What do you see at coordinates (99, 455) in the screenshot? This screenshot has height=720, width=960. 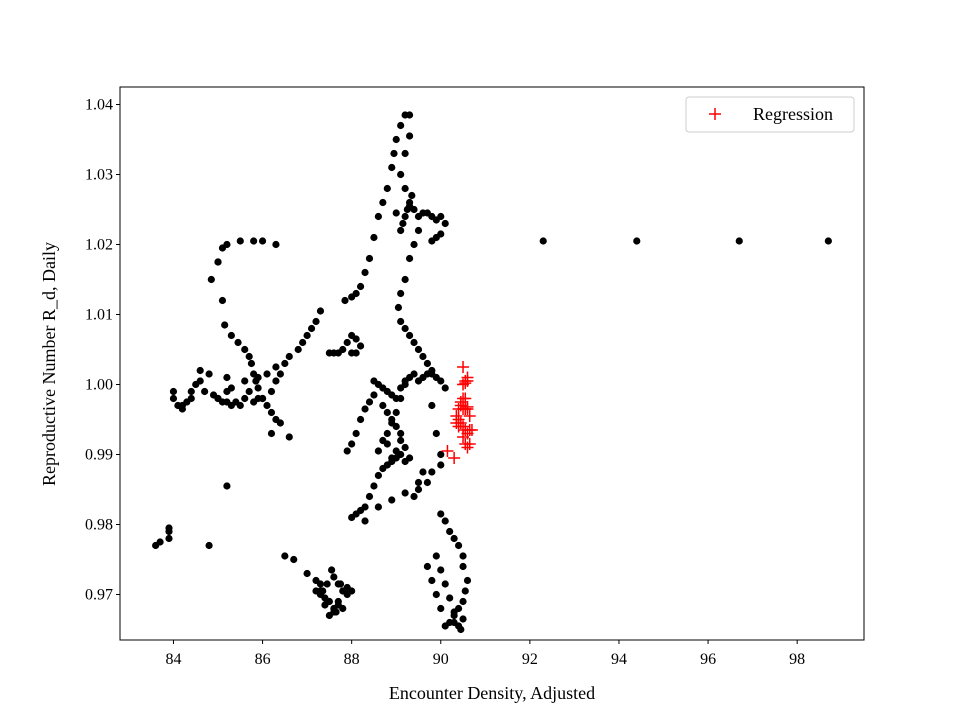 I see `y-tick-label: 0.99` at bounding box center [99, 455].